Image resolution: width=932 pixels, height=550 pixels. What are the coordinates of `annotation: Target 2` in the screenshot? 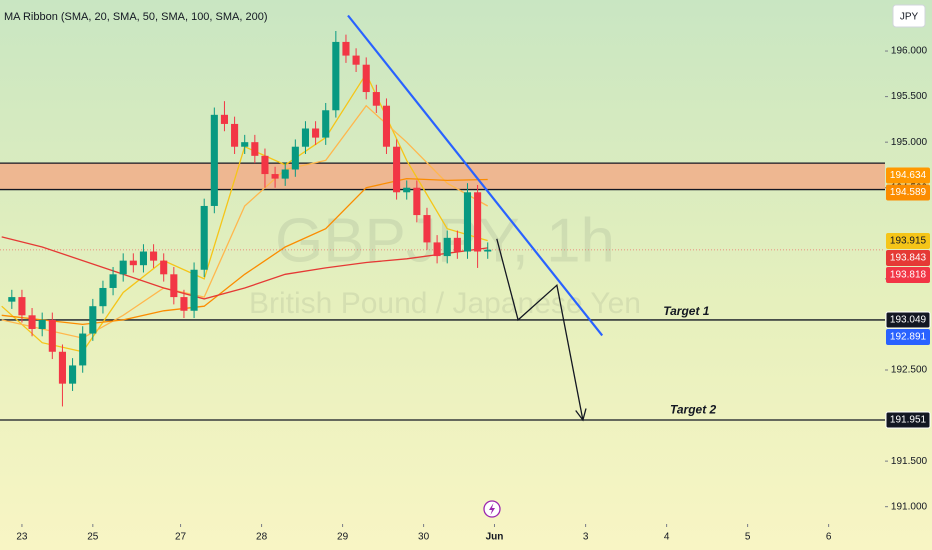 It's located at (693, 409).